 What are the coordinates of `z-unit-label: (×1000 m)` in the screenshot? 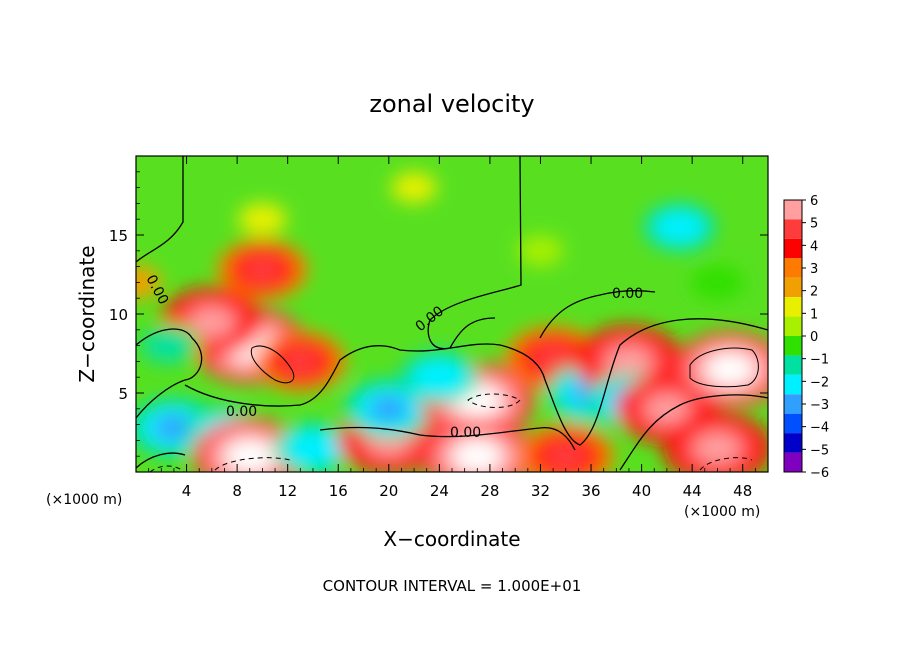 It's located at (84, 500).